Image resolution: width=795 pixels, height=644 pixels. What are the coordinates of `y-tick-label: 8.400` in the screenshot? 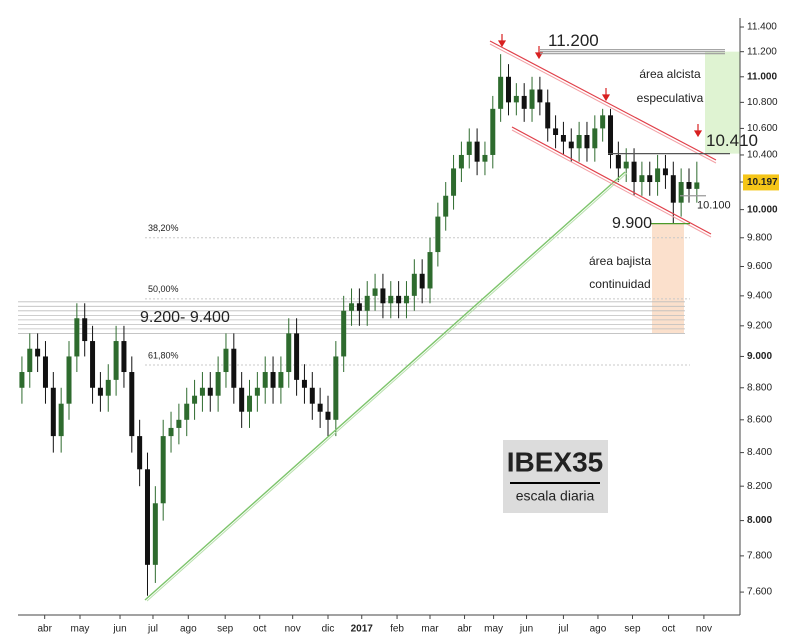 It's located at (759, 452).